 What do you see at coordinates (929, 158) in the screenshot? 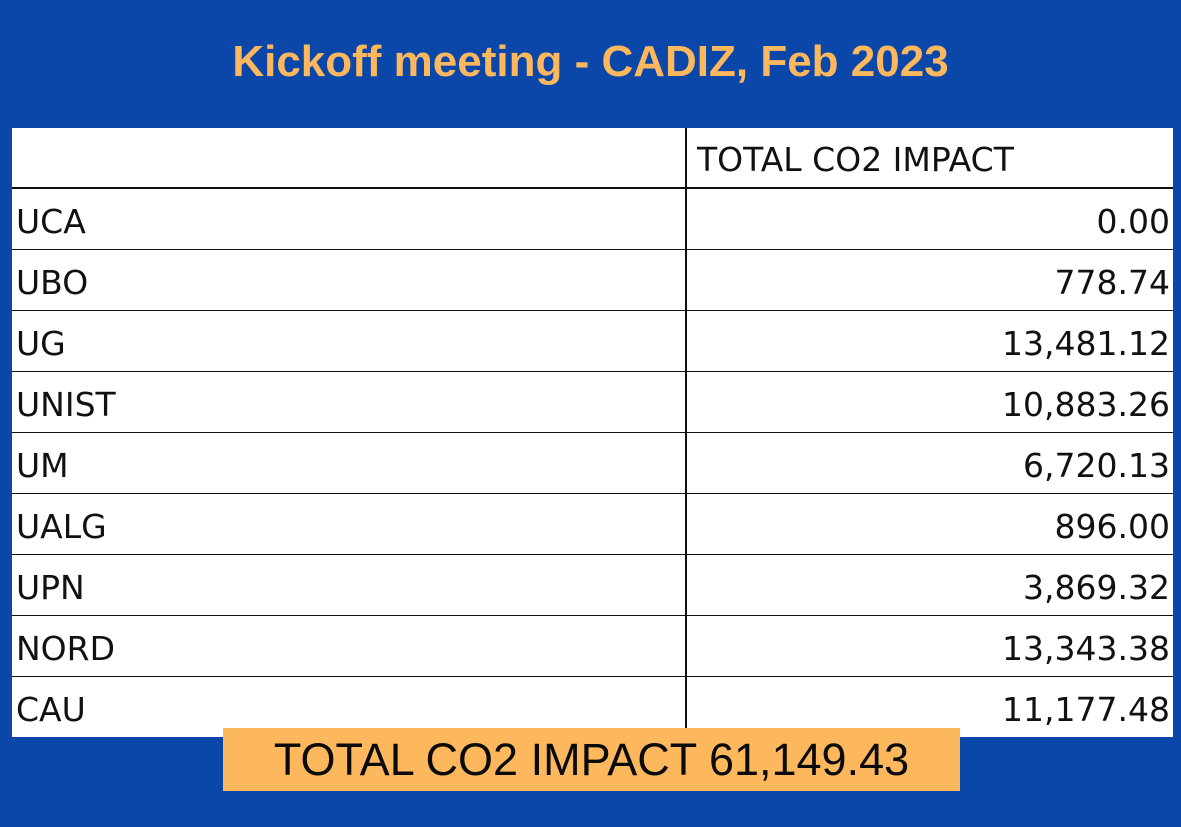
I see `column-header-total-co2: TOTAL CO2 IMPACT` at bounding box center [929, 158].